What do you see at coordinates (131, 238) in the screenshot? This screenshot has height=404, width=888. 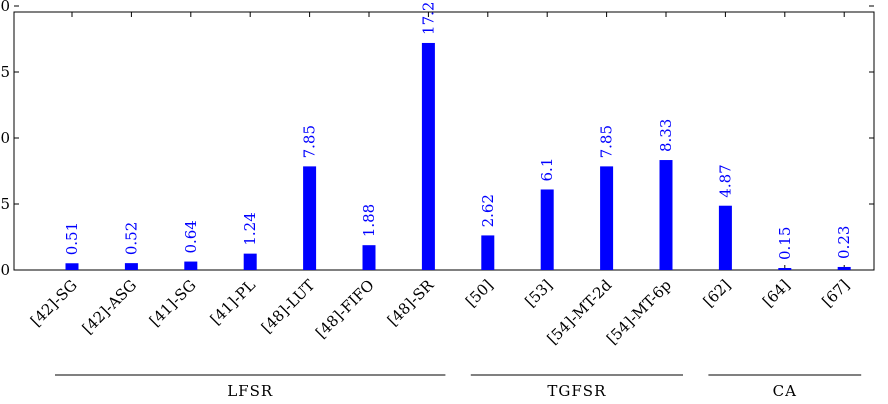 I see `data-label: 0.52` at bounding box center [131, 238].